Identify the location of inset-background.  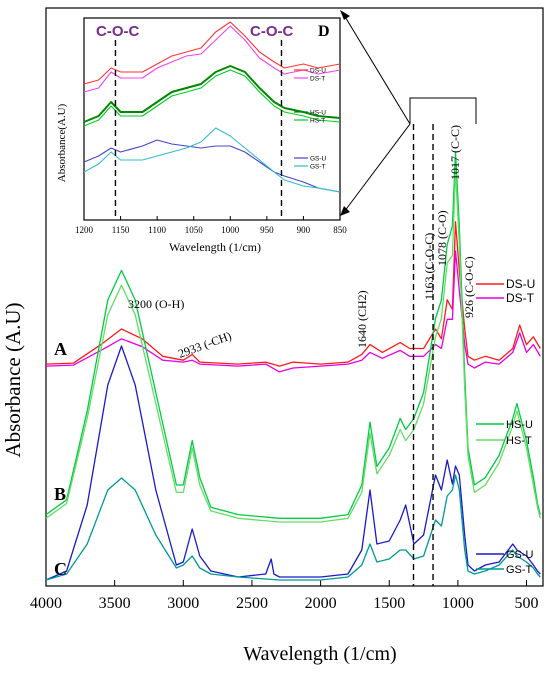
(208, 119).